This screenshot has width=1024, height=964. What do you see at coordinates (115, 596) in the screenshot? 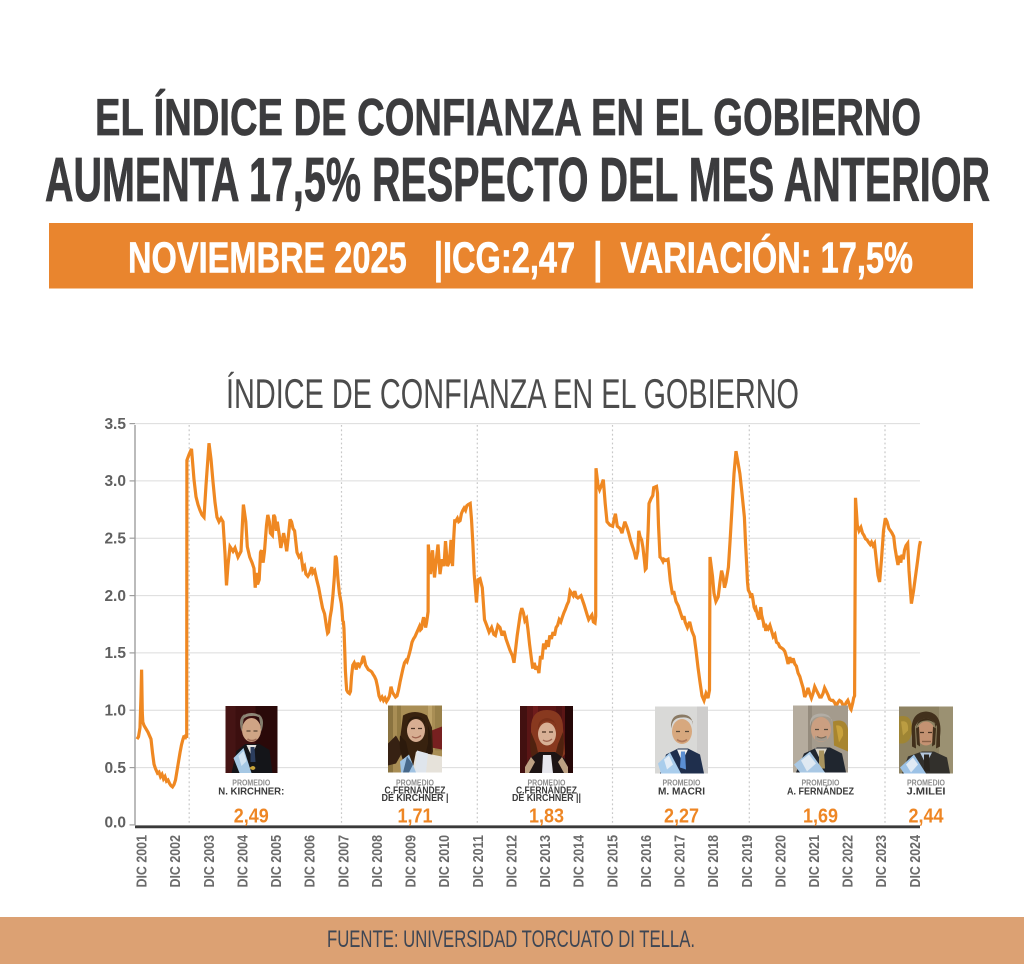
I see `svg-text: 2.0` at bounding box center [115, 596].